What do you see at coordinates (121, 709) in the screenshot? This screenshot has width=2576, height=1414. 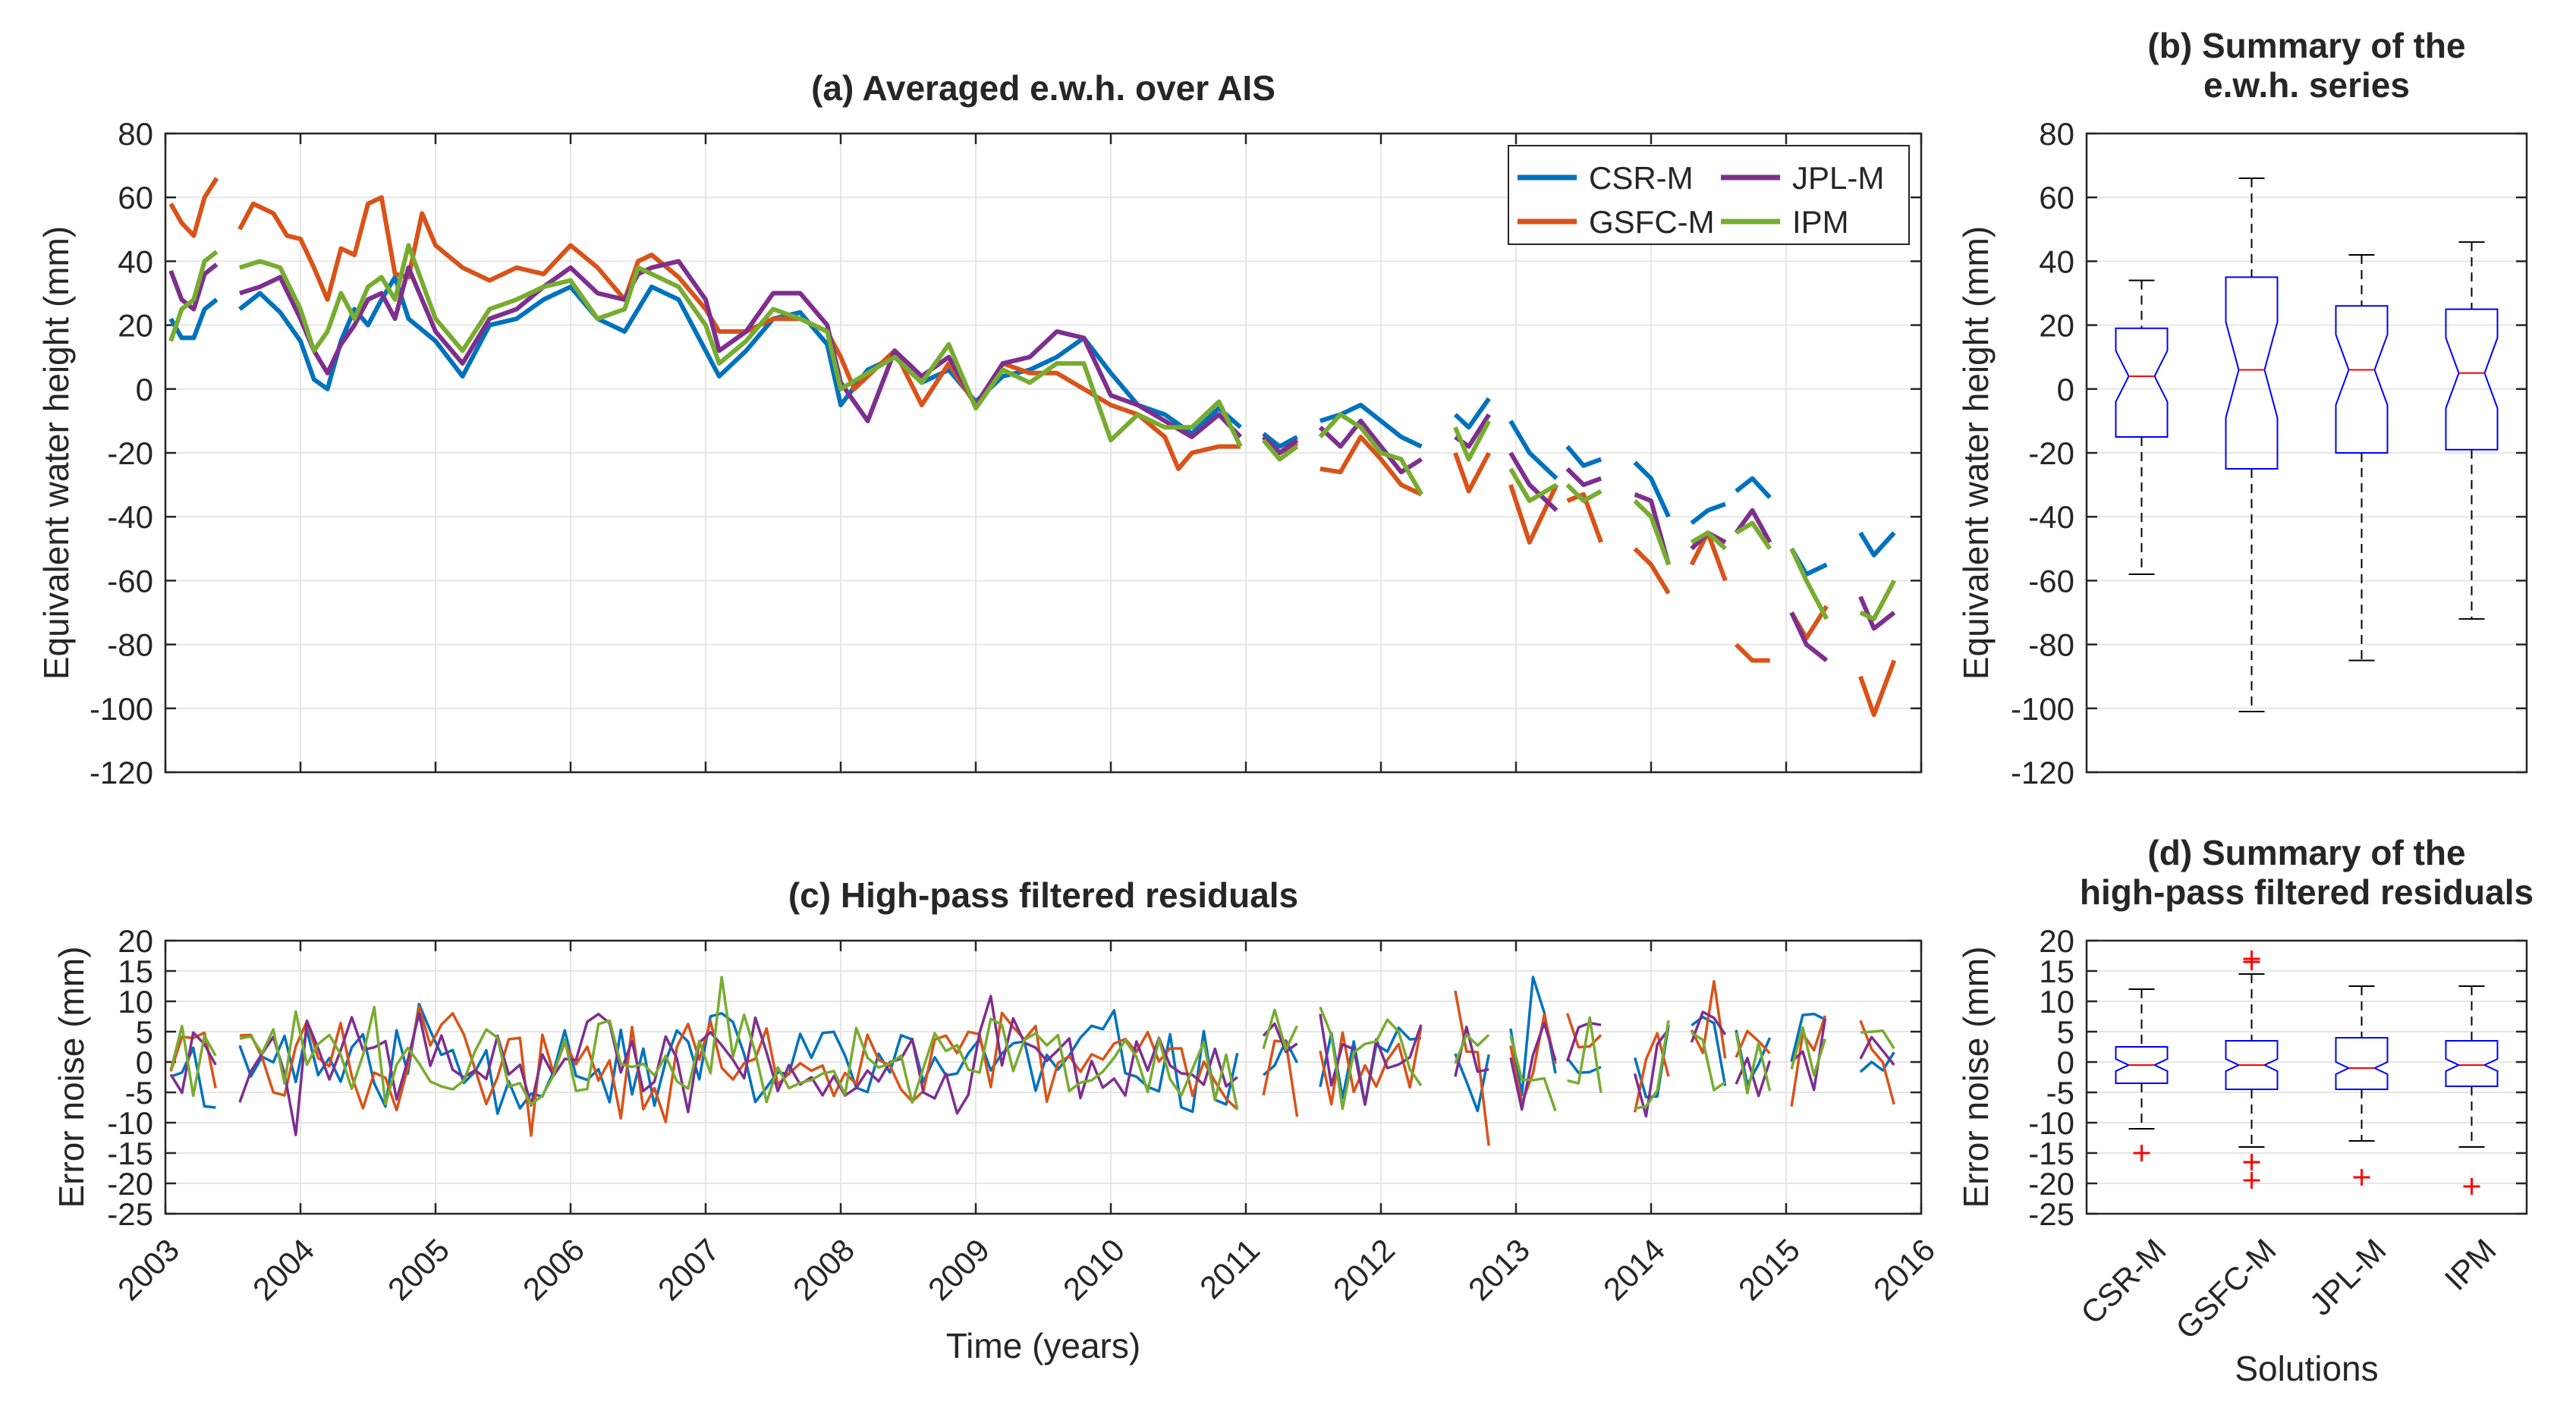 I see `y-tick-label: -100` at bounding box center [121, 709].